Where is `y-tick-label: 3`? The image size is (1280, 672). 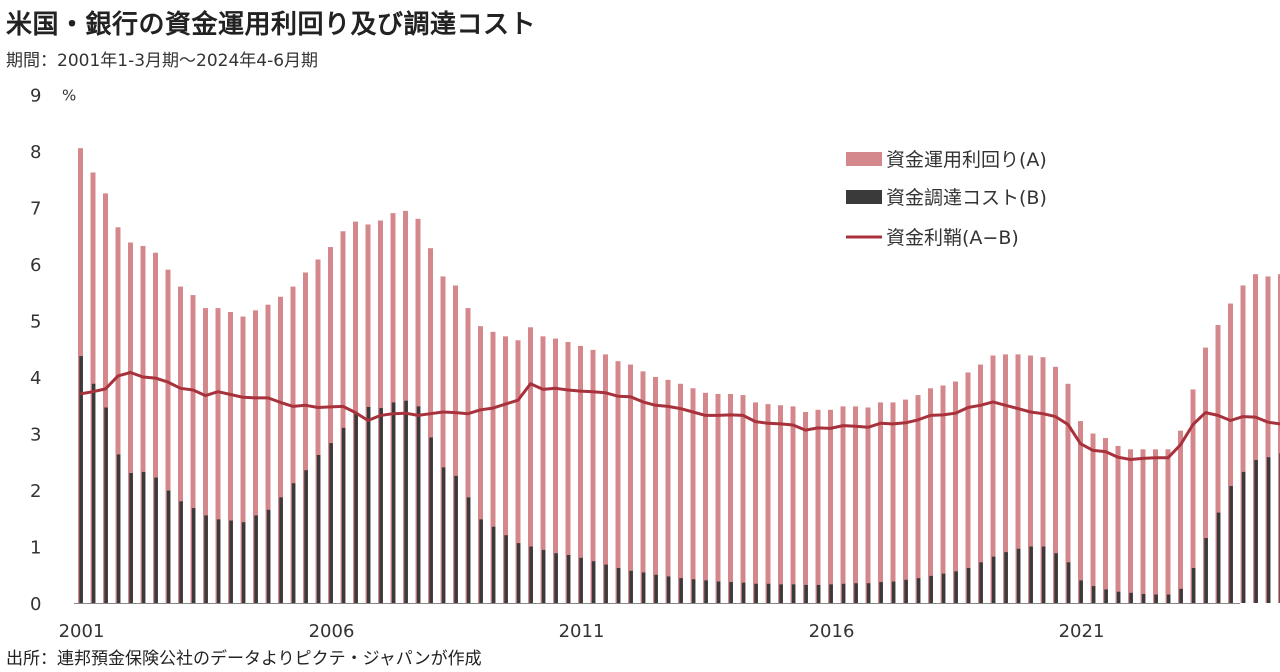
y-tick-label: 3 is located at coordinates (35, 435).